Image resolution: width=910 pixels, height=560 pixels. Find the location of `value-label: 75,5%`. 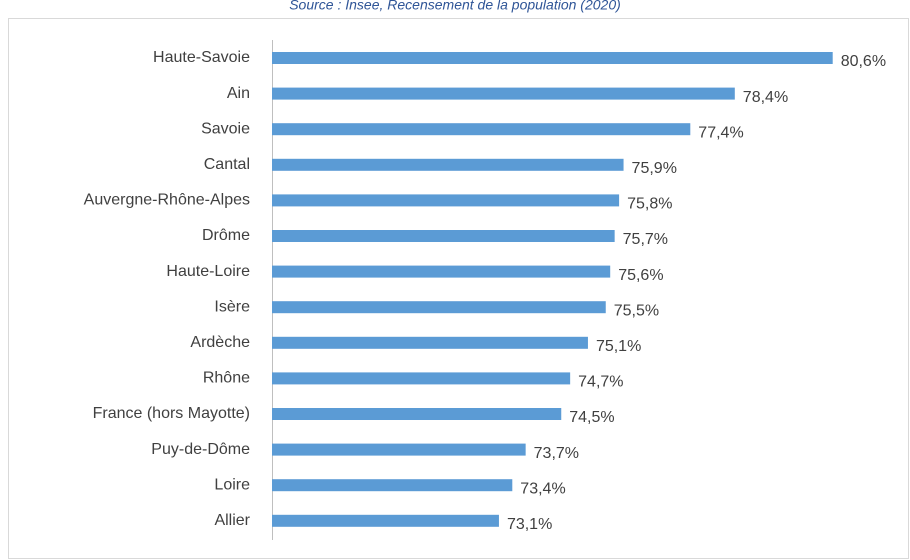

value-label: 75,5% is located at coordinates (636, 310).